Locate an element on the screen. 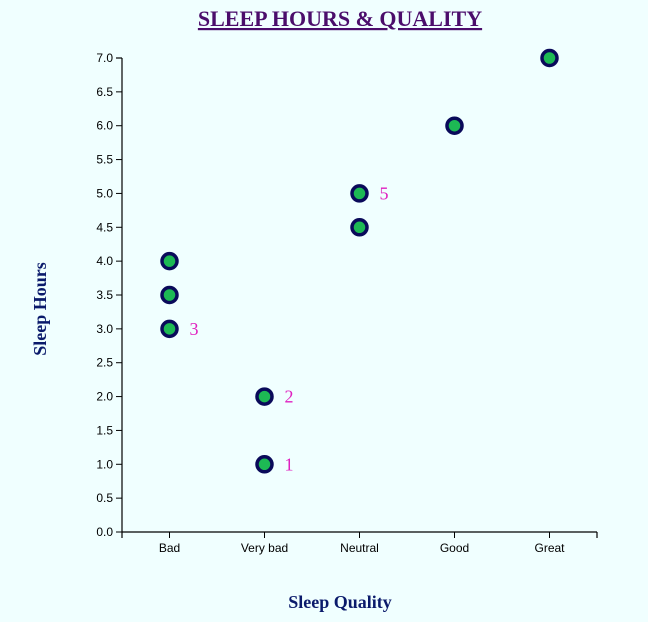 This screenshot has width=648, height=622. y-tick-label: 1.0 is located at coordinates (104, 464).